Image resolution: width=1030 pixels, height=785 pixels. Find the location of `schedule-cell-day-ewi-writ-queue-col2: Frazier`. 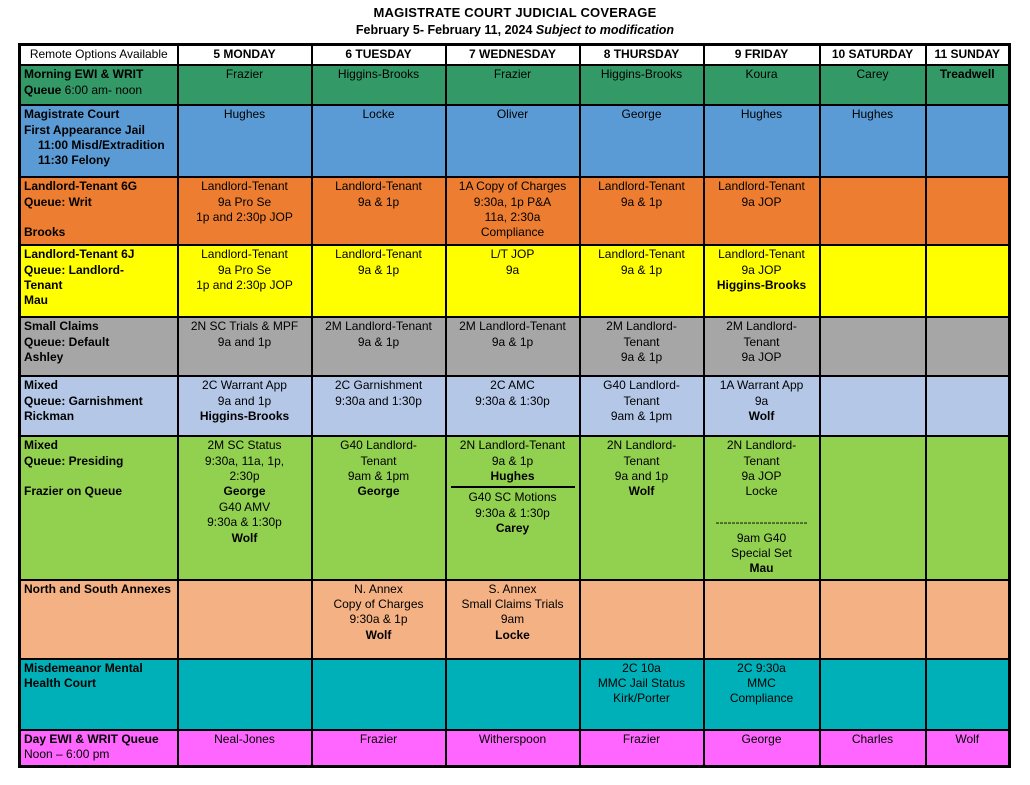

schedule-cell-day-ewi-writ-queue-col2: Frazier is located at coordinates (378, 748).